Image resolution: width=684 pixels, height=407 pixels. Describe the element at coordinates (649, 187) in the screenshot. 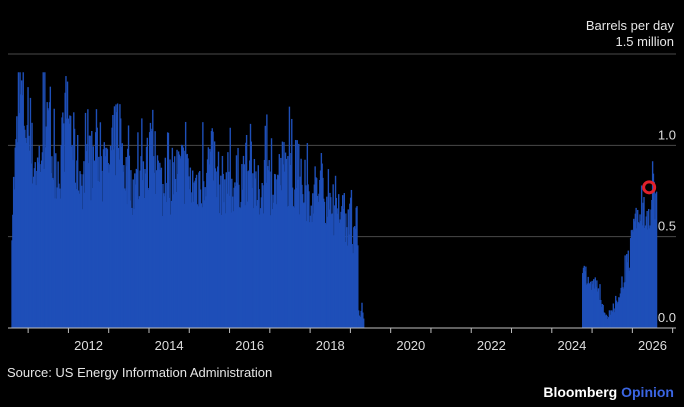

I see `highlight-marker` at that location.